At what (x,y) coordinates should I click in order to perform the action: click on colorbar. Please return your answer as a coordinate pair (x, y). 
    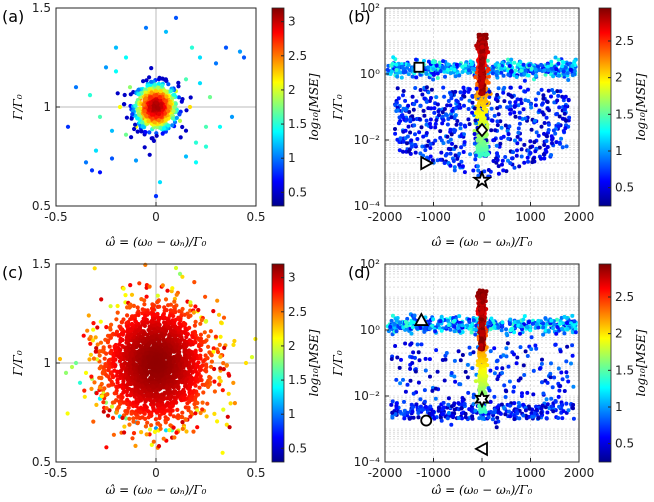
    Looking at the image, I should click on (278, 107).